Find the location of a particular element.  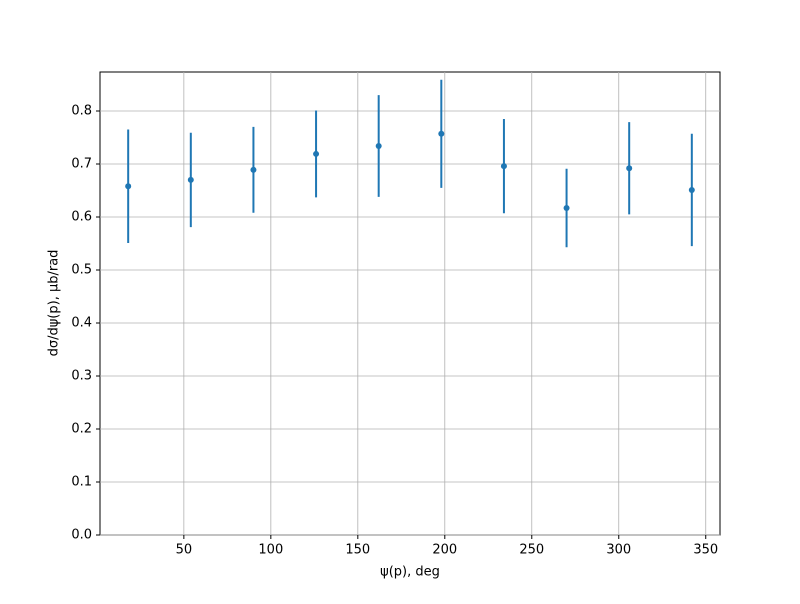

x-tick-label: 50 is located at coordinates (184, 550).